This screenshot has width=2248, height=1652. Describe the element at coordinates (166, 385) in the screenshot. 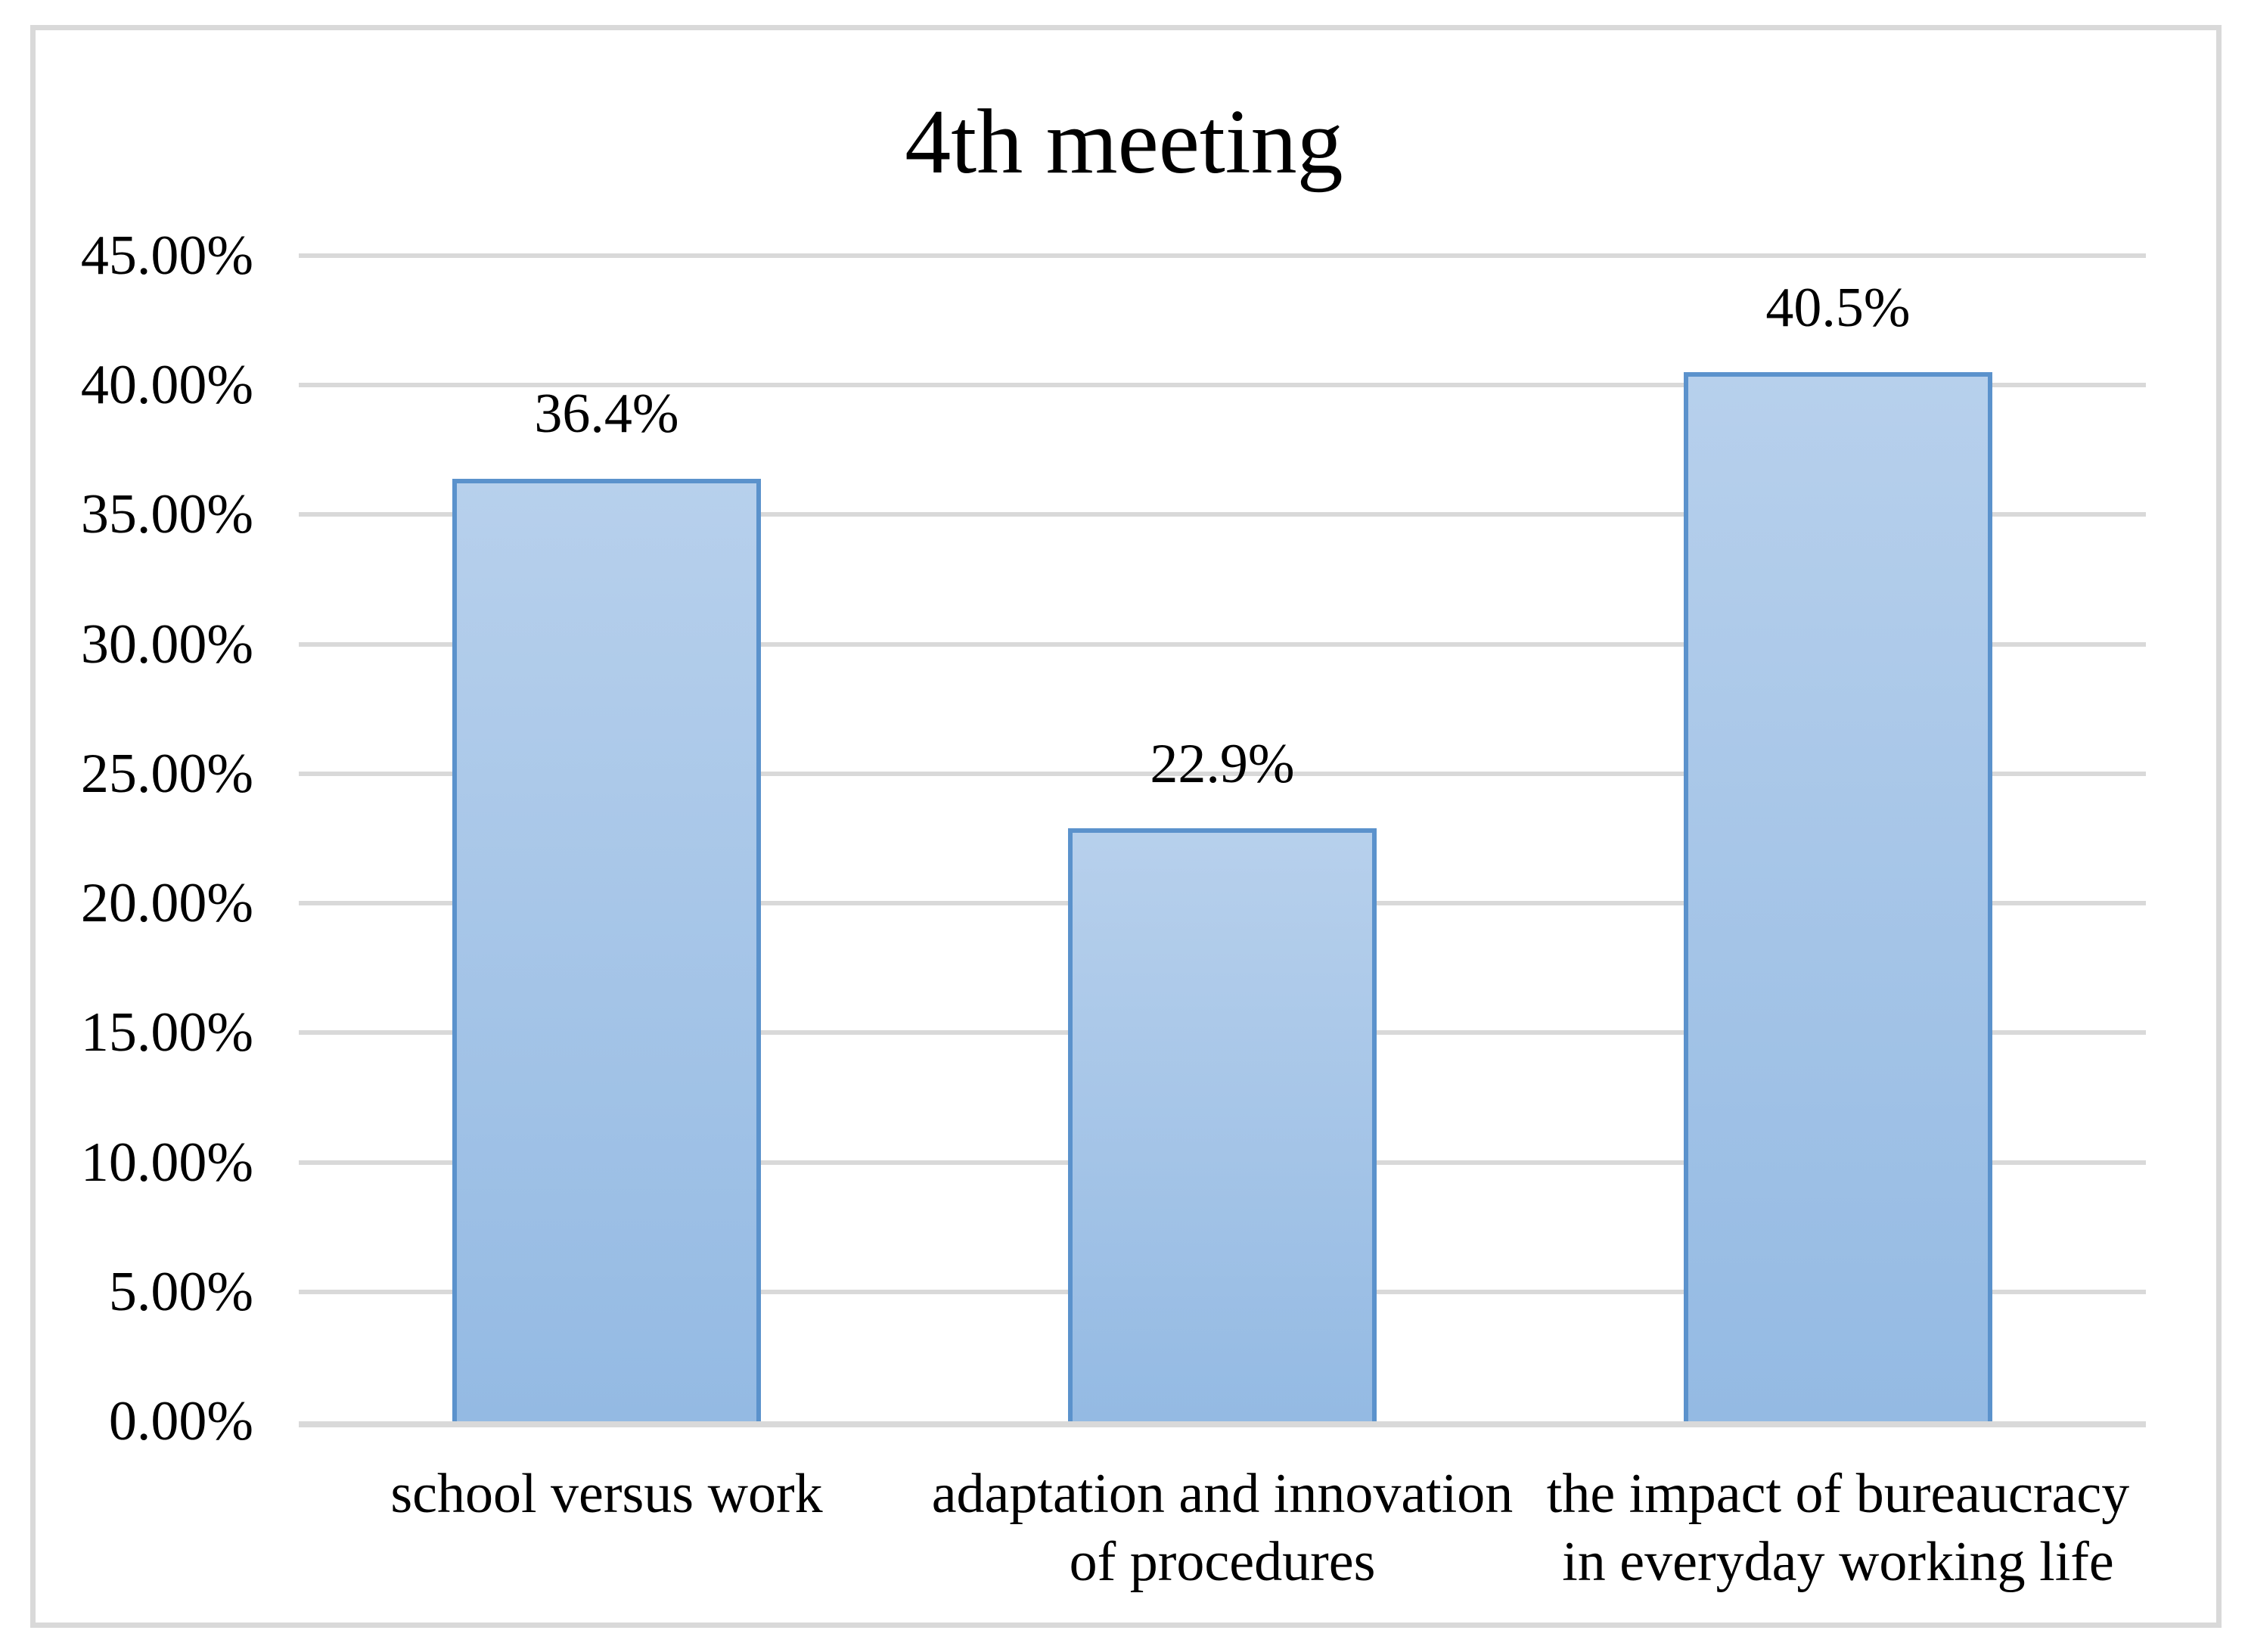

I see `y-tick-label: 40.00%` at that location.